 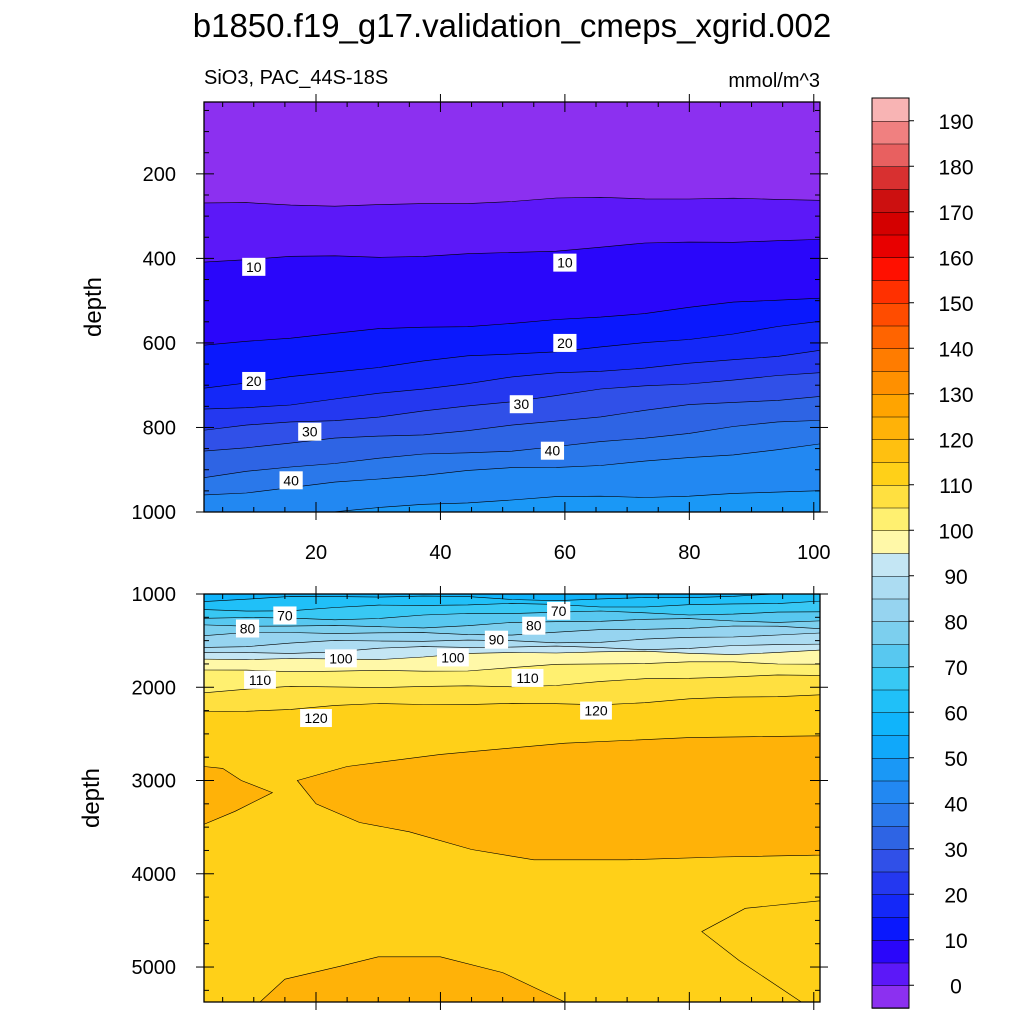 What do you see at coordinates (955, 258) in the screenshot?
I see `colorbar-label-160: 160` at bounding box center [955, 258].